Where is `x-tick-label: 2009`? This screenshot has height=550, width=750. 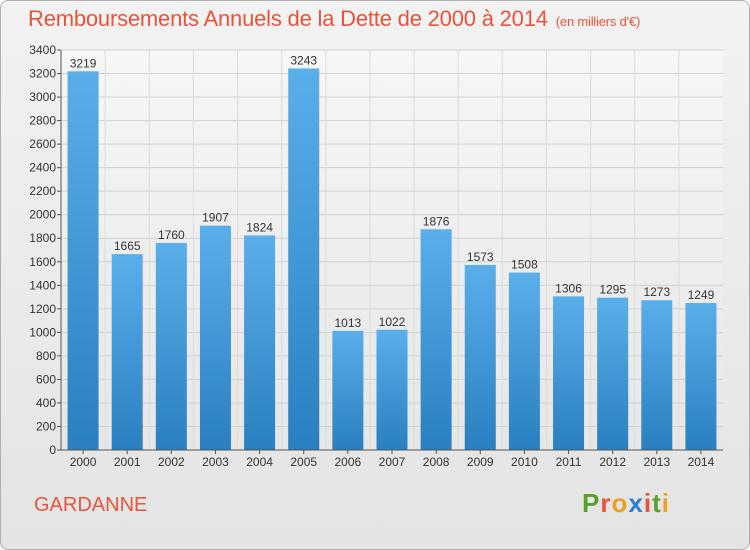 x-tick-label: 2009 is located at coordinates (480, 462).